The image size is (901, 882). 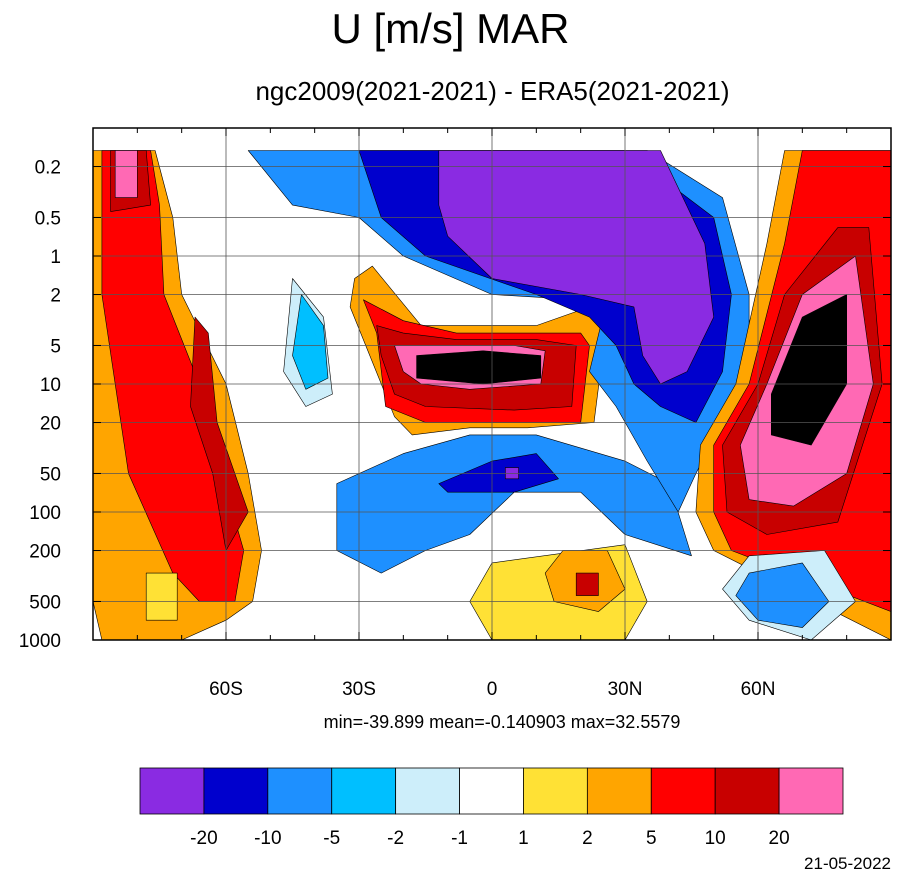 I want to click on colorbar-label: 5, so click(x=651, y=838).